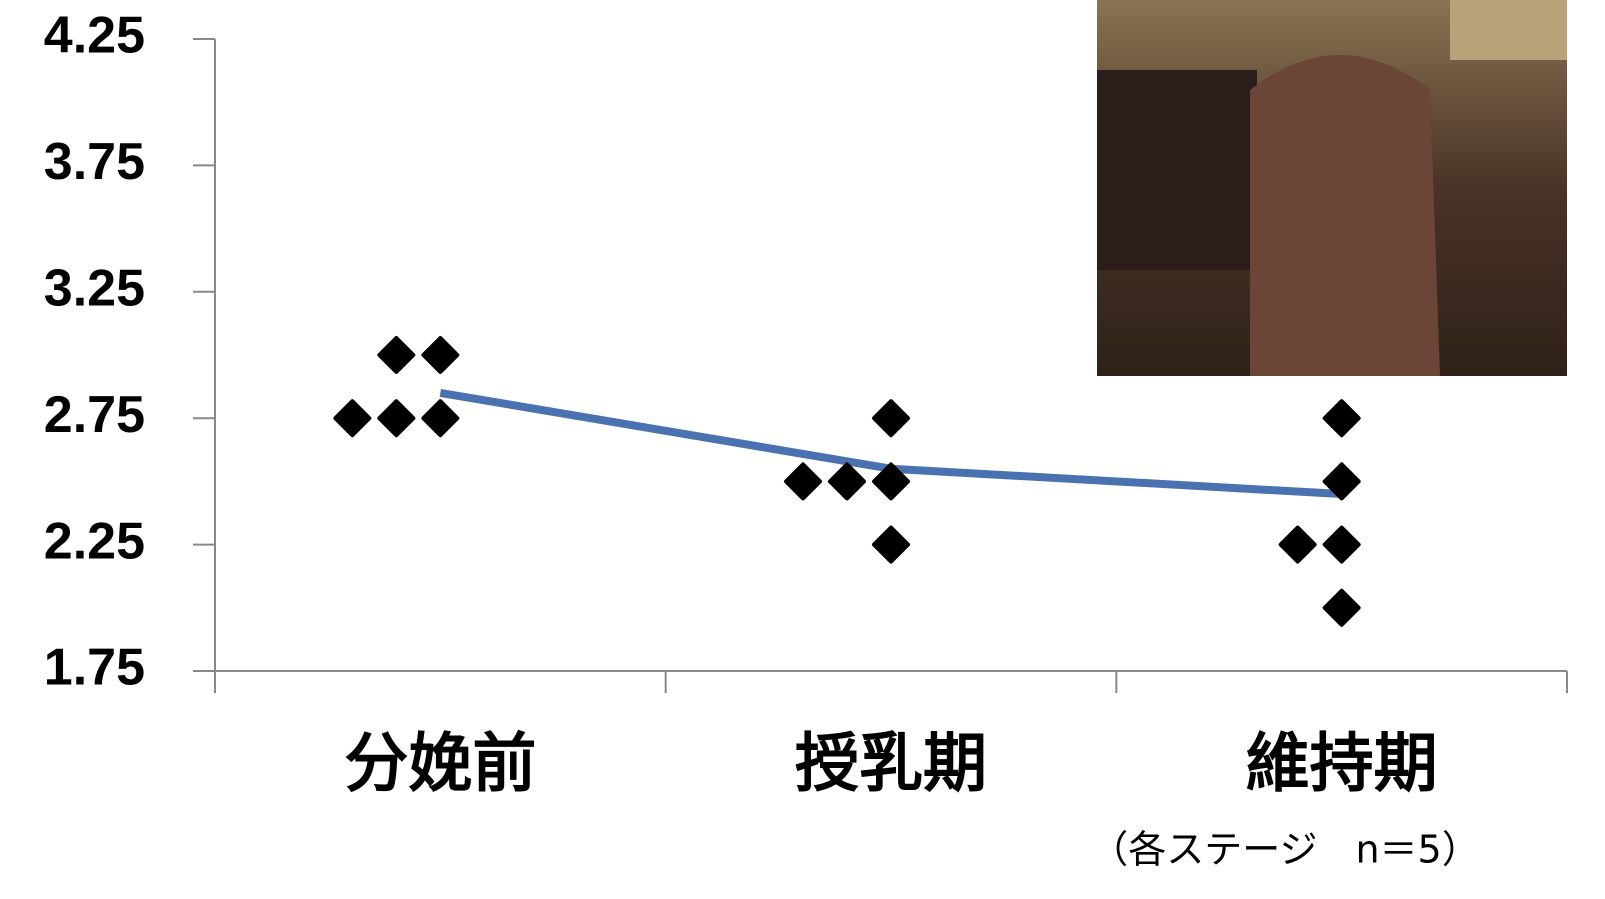 The height and width of the screenshot is (899, 1605). What do you see at coordinates (1342, 765) in the screenshot?
I see `x-tick-label: 維持期` at bounding box center [1342, 765].